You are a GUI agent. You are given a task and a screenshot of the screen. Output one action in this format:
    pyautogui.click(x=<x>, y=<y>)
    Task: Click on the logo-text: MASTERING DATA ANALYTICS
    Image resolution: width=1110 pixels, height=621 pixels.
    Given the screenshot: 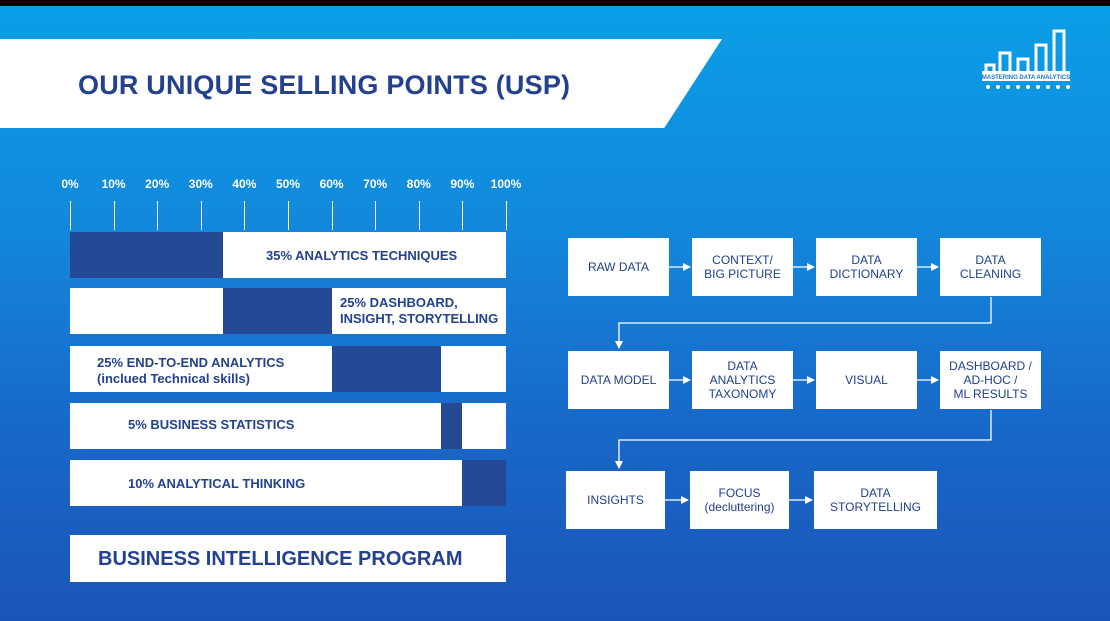 What is the action you would take?
    pyautogui.click(x=1026, y=78)
    